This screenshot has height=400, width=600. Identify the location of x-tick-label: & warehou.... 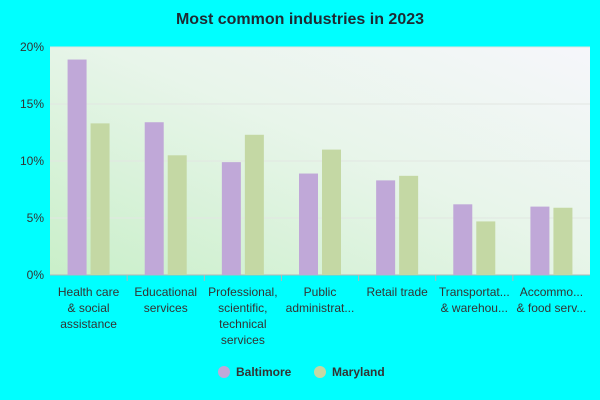
(474, 308).